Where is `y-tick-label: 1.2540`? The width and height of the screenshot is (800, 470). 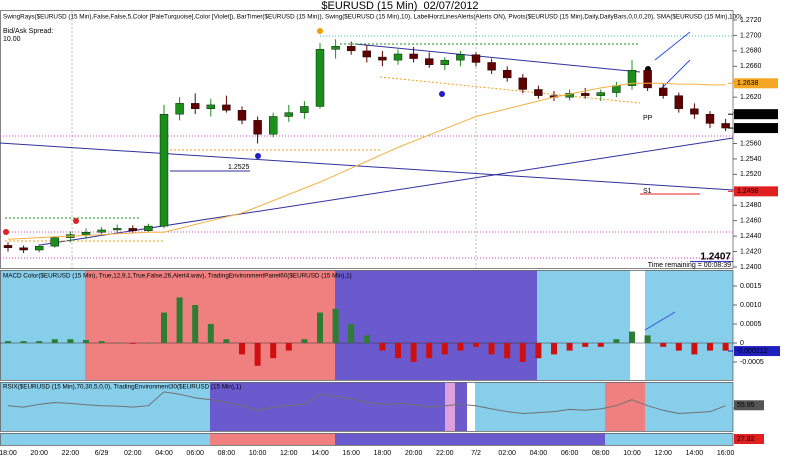 y-tick-label: 1.2540 is located at coordinates (751, 159).